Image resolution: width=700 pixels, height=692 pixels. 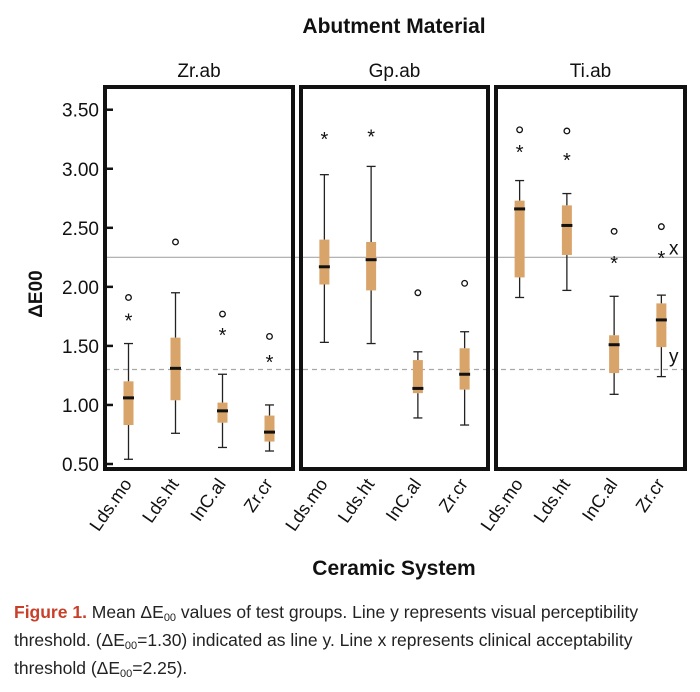 I want to click on y-axis: 0.50 1.00 1.50 2.00 2.50 3.00 3.50, so click(x=87, y=288).